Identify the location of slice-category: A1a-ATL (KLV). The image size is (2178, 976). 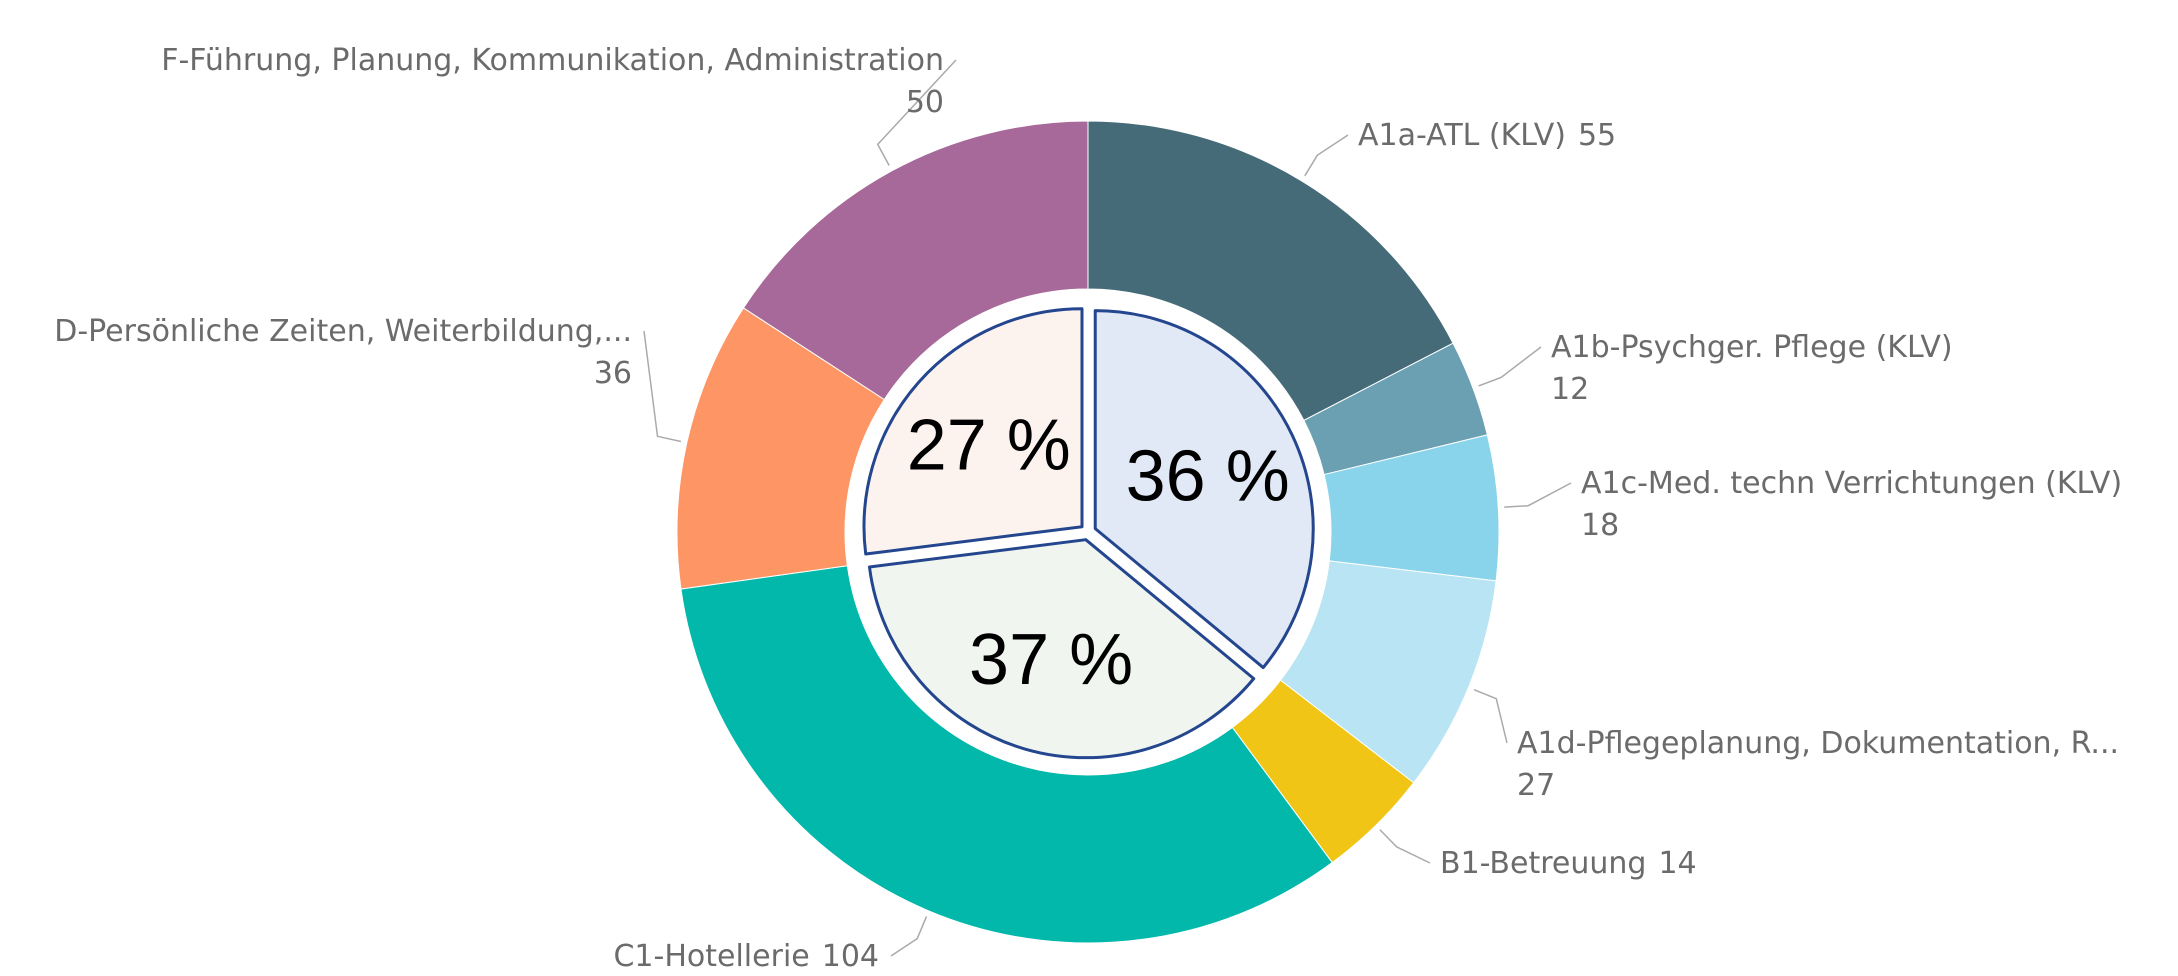
(1462, 135).